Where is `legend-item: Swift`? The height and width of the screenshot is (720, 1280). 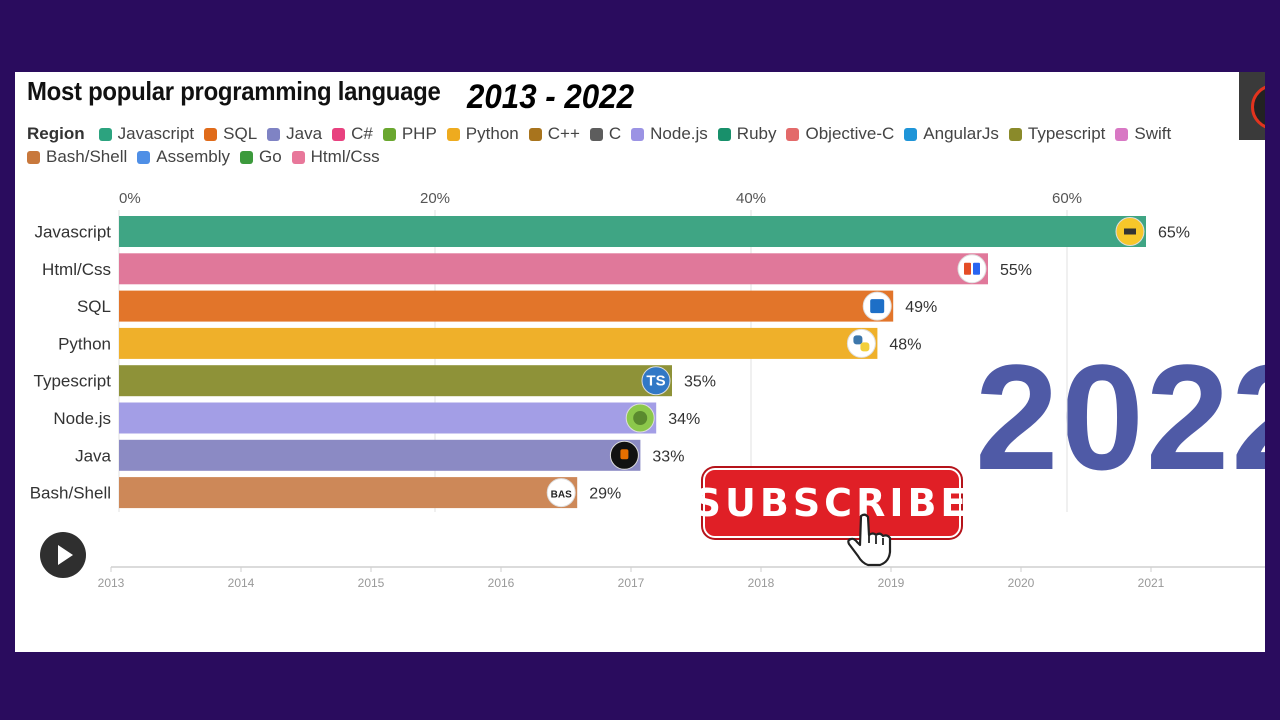
legend-item: Swift is located at coordinates (1143, 134).